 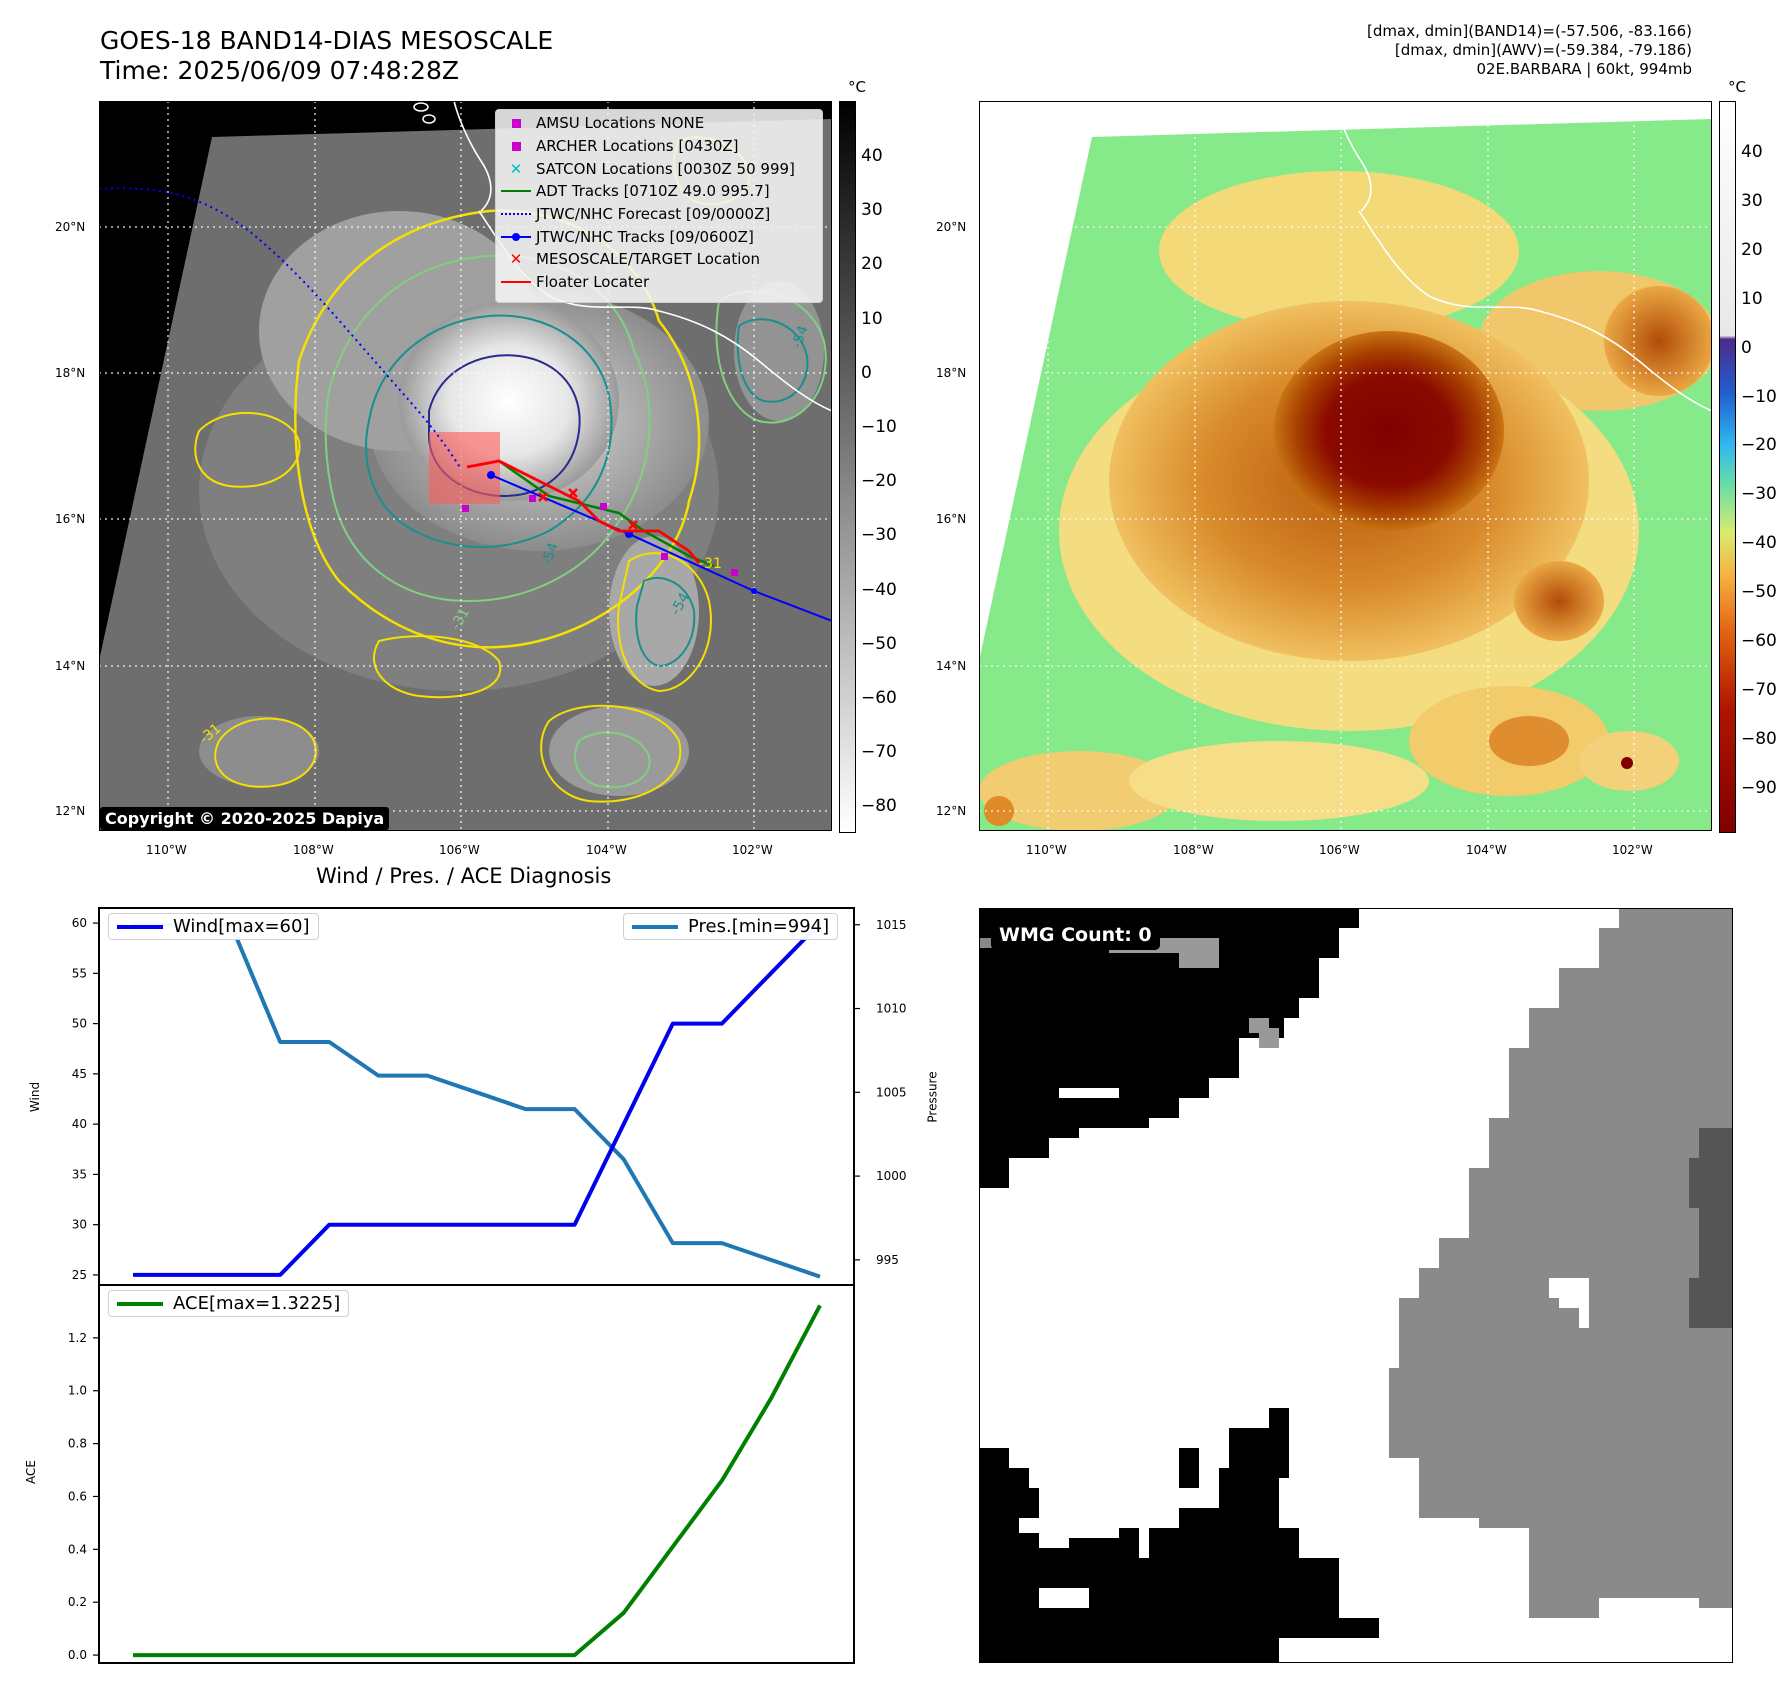 What do you see at coordinates (891, 925) in the screenshot?
I see `pressure-tick-label: 1015` at bounding box center [891, 925].